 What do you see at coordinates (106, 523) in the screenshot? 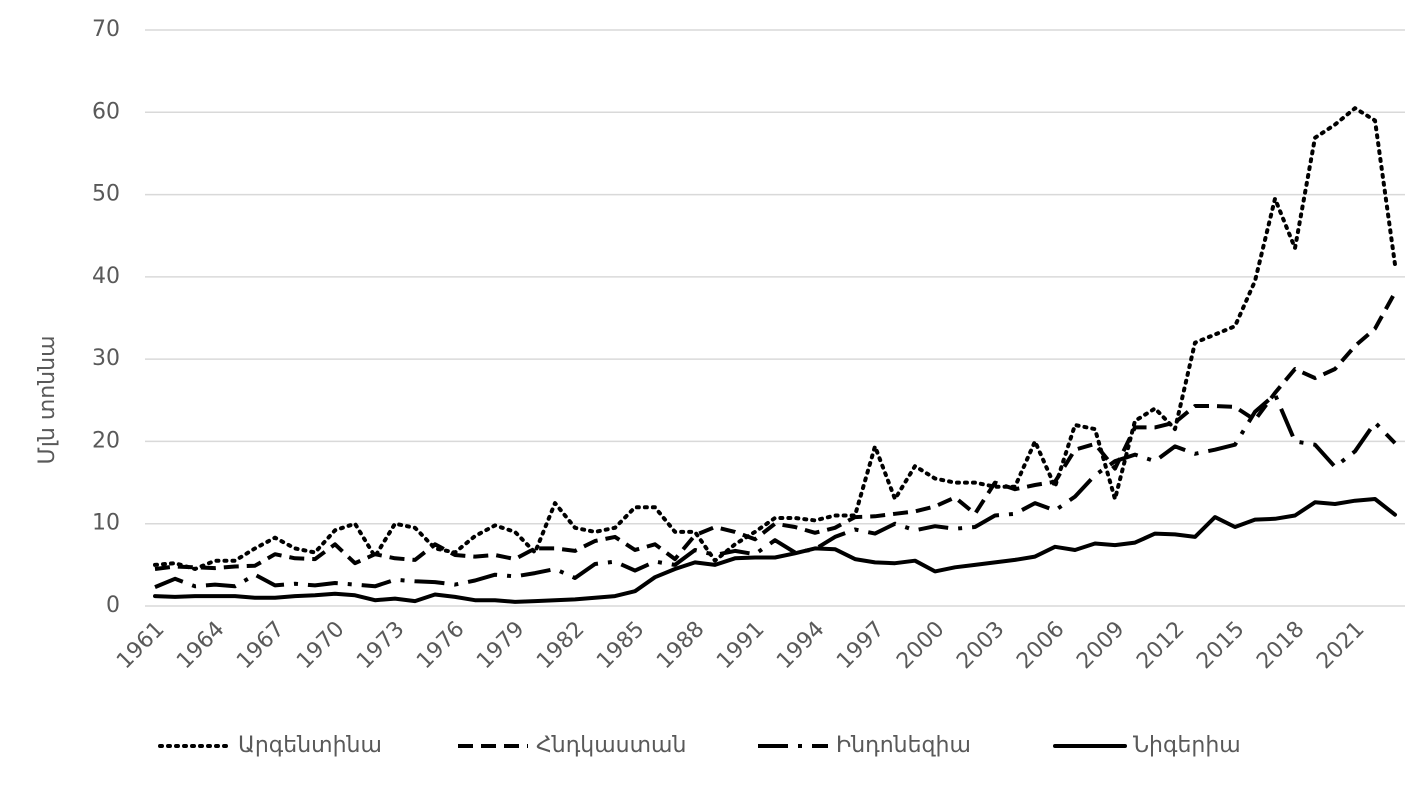
I see `y-tick-label: 10` at bounding box center [106, 523].